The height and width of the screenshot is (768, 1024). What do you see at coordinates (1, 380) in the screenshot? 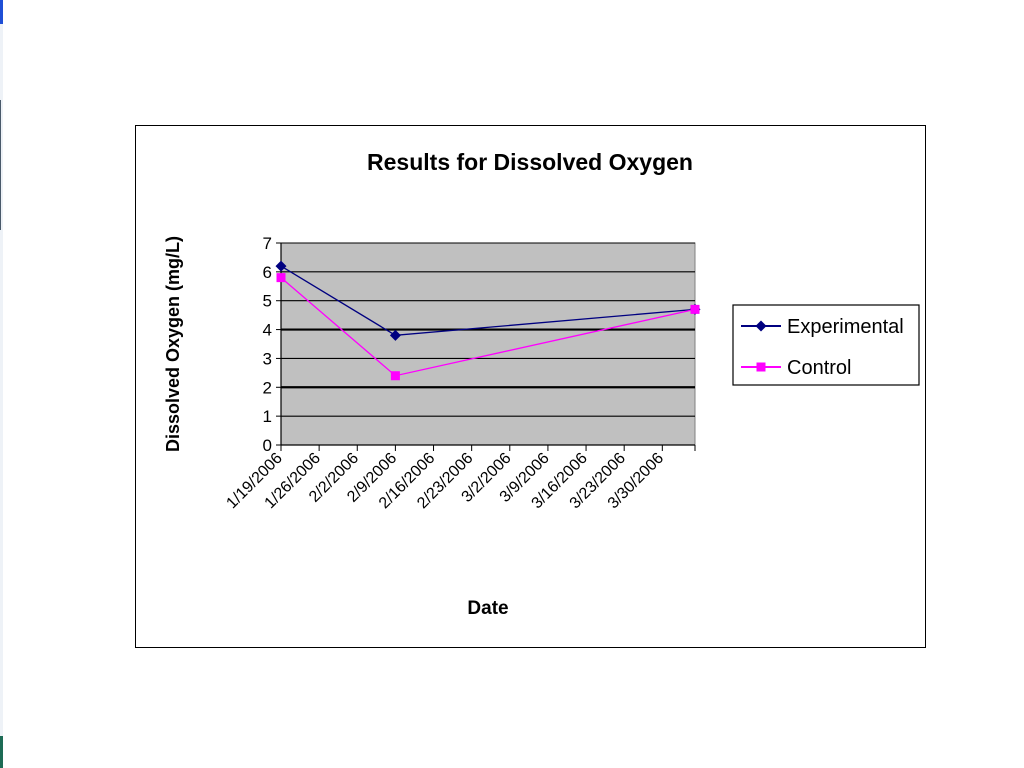
I see `window-edge` at bounding box center [1, 380].